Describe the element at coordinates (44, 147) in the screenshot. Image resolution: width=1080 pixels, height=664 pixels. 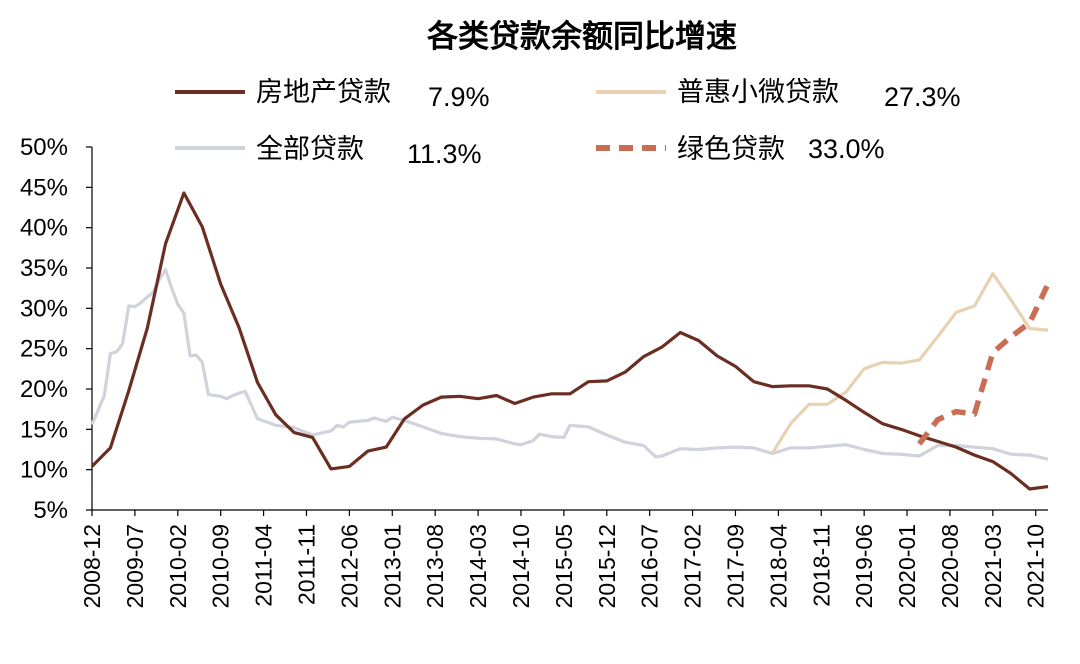
I see `y-tick-label: 50%` at that location.